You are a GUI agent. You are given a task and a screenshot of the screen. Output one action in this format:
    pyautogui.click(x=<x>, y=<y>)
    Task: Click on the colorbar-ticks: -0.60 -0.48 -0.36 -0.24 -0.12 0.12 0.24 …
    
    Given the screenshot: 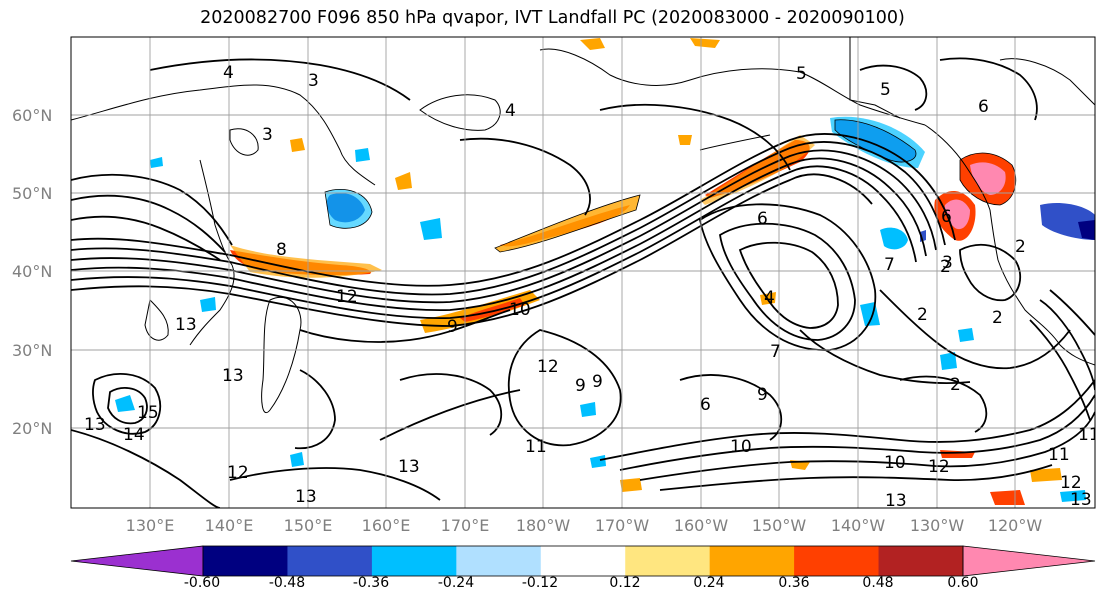 What is the action you would take?
    pyautogui.click(x=581, y=583)
    